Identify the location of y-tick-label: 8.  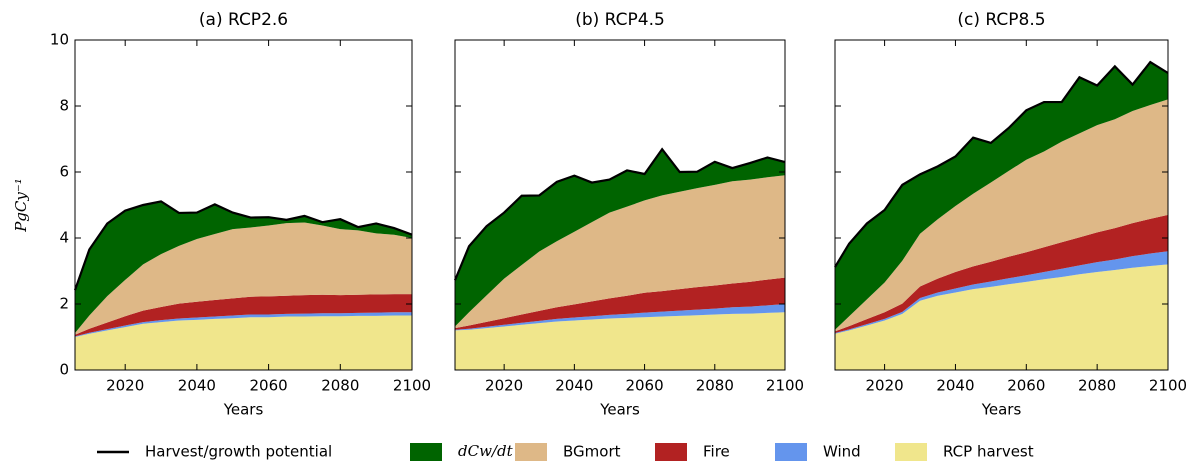
(64, 106).